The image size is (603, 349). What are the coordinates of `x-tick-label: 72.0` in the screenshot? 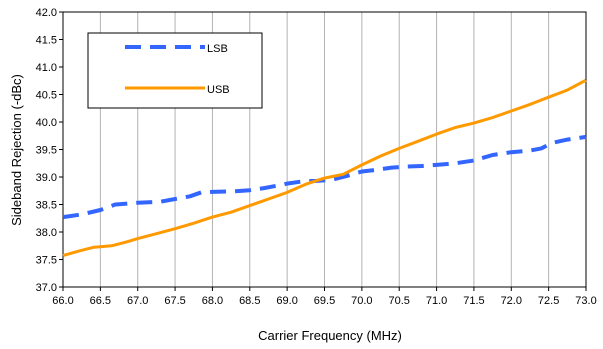 It's located at (511, 301).